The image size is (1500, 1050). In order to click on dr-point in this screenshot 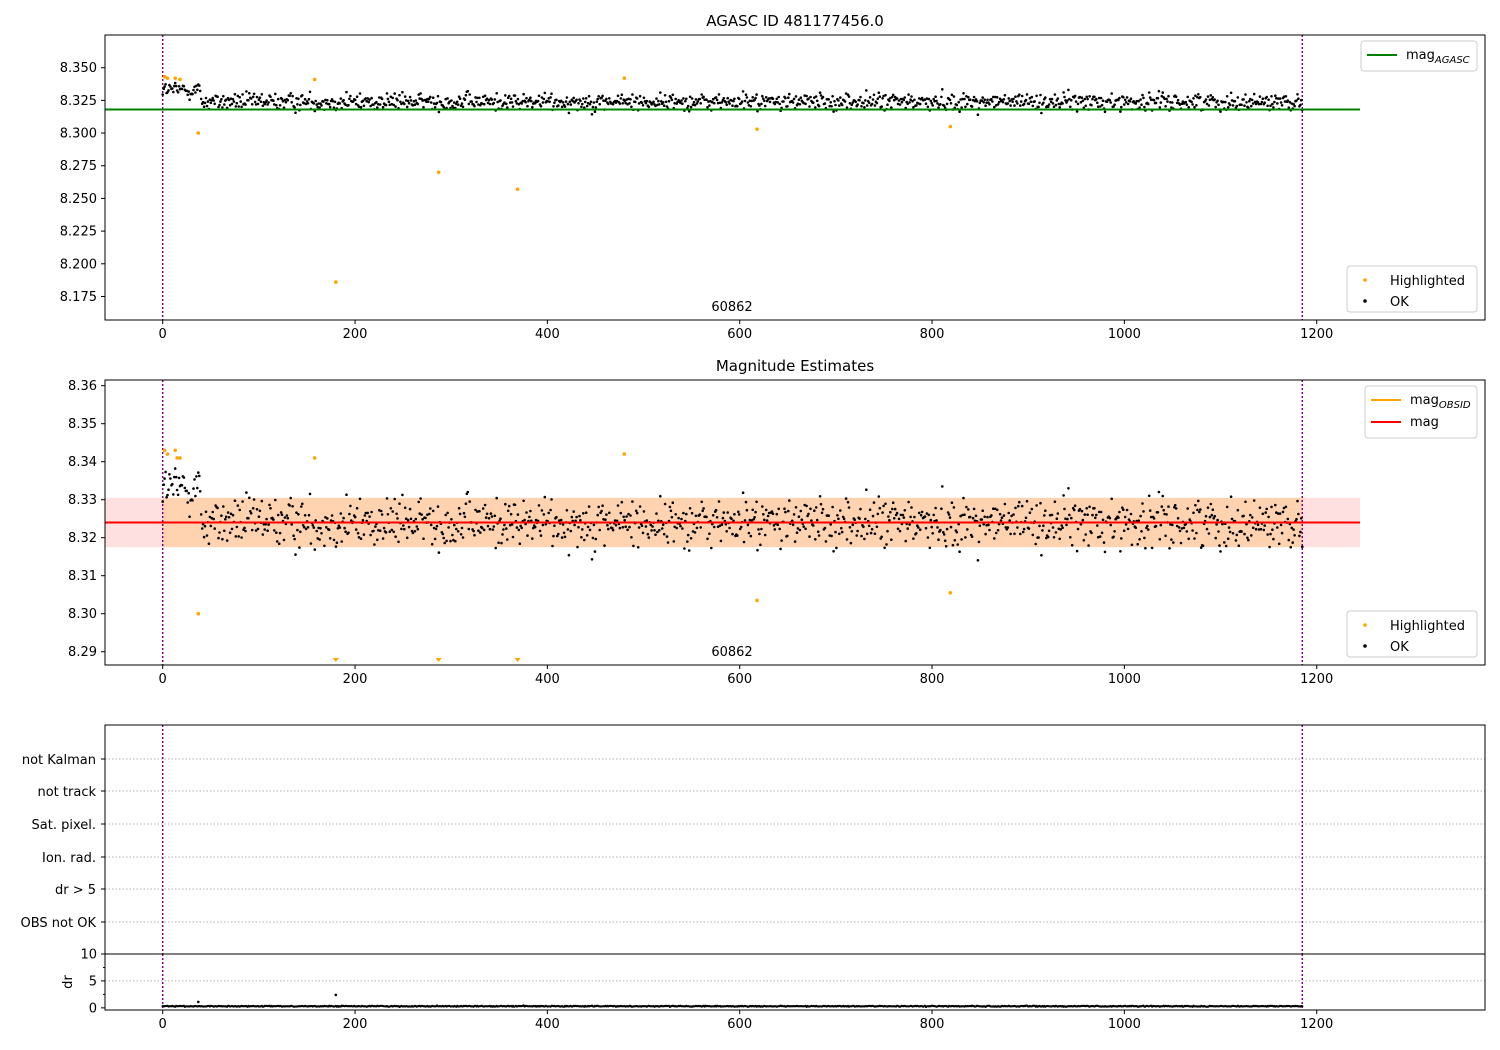, I will do `click(1302, 1006)`.